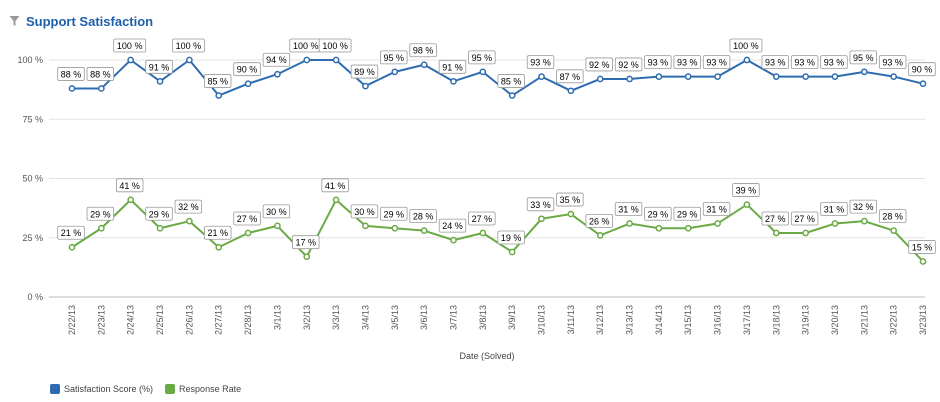 The image size is (940, 402). What do you see at coordinates (599, 221) in the screenshot?
I see `data-label: 26 %` at bounding box center [599, 221].